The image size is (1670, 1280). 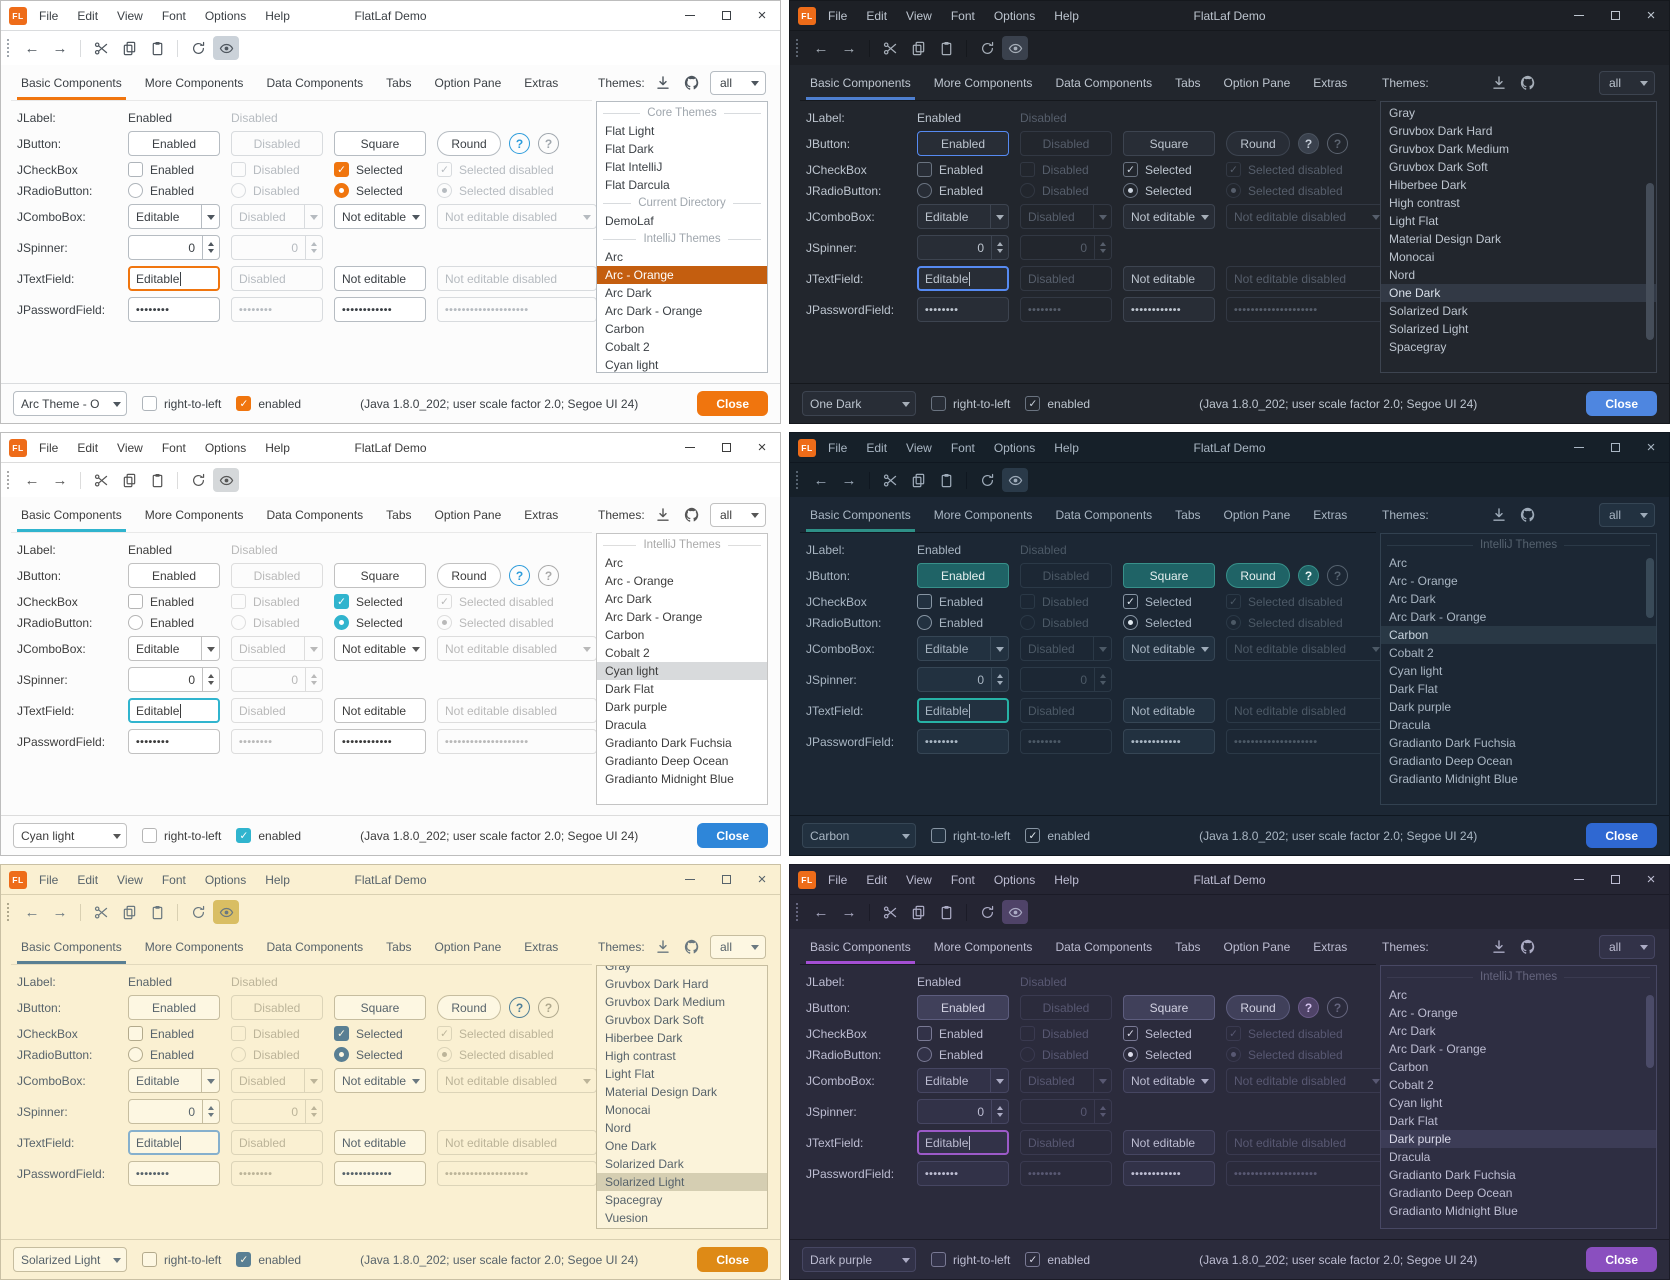 I want to click on tab-option-pane: Option Pane, so click(x=1257, y=83).